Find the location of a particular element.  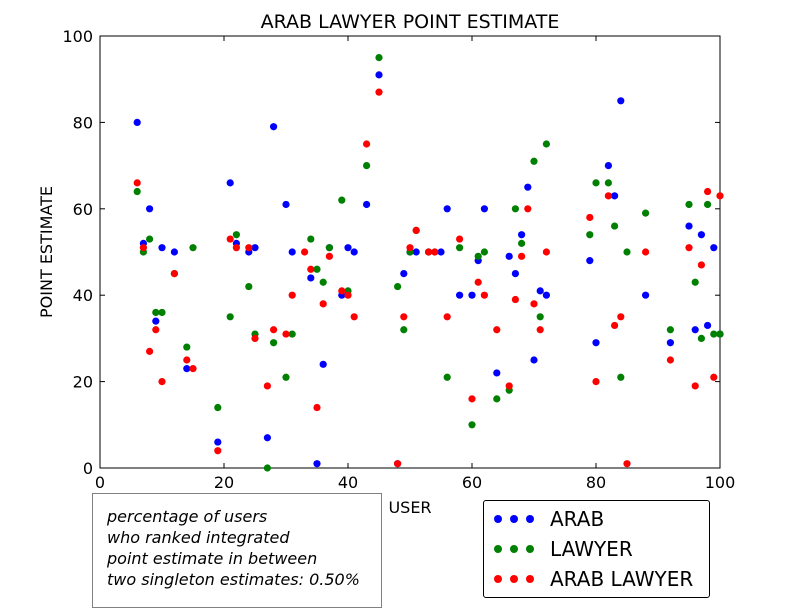

x-tick-label: 20 is located at coordinates (224, 482).